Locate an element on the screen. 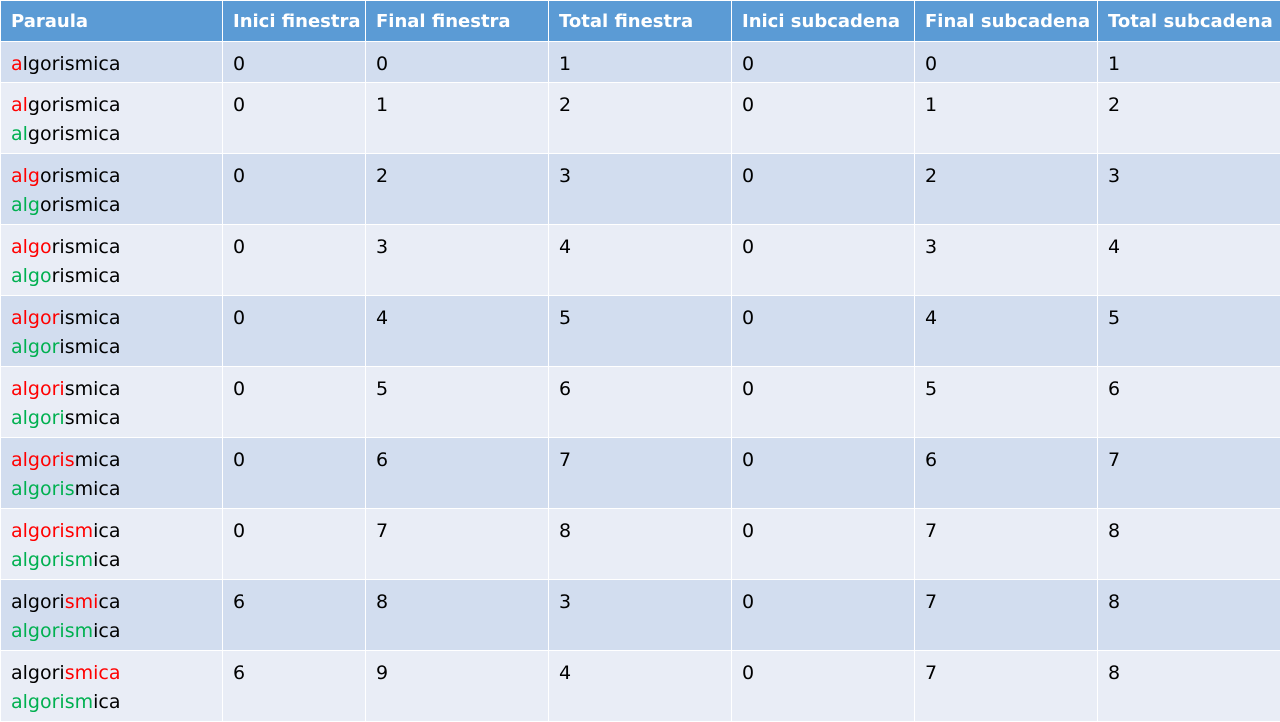 The width and height of the screenshot is (1280, 722). final-finestra-cell: 9 is located at coordinates (457, 686).